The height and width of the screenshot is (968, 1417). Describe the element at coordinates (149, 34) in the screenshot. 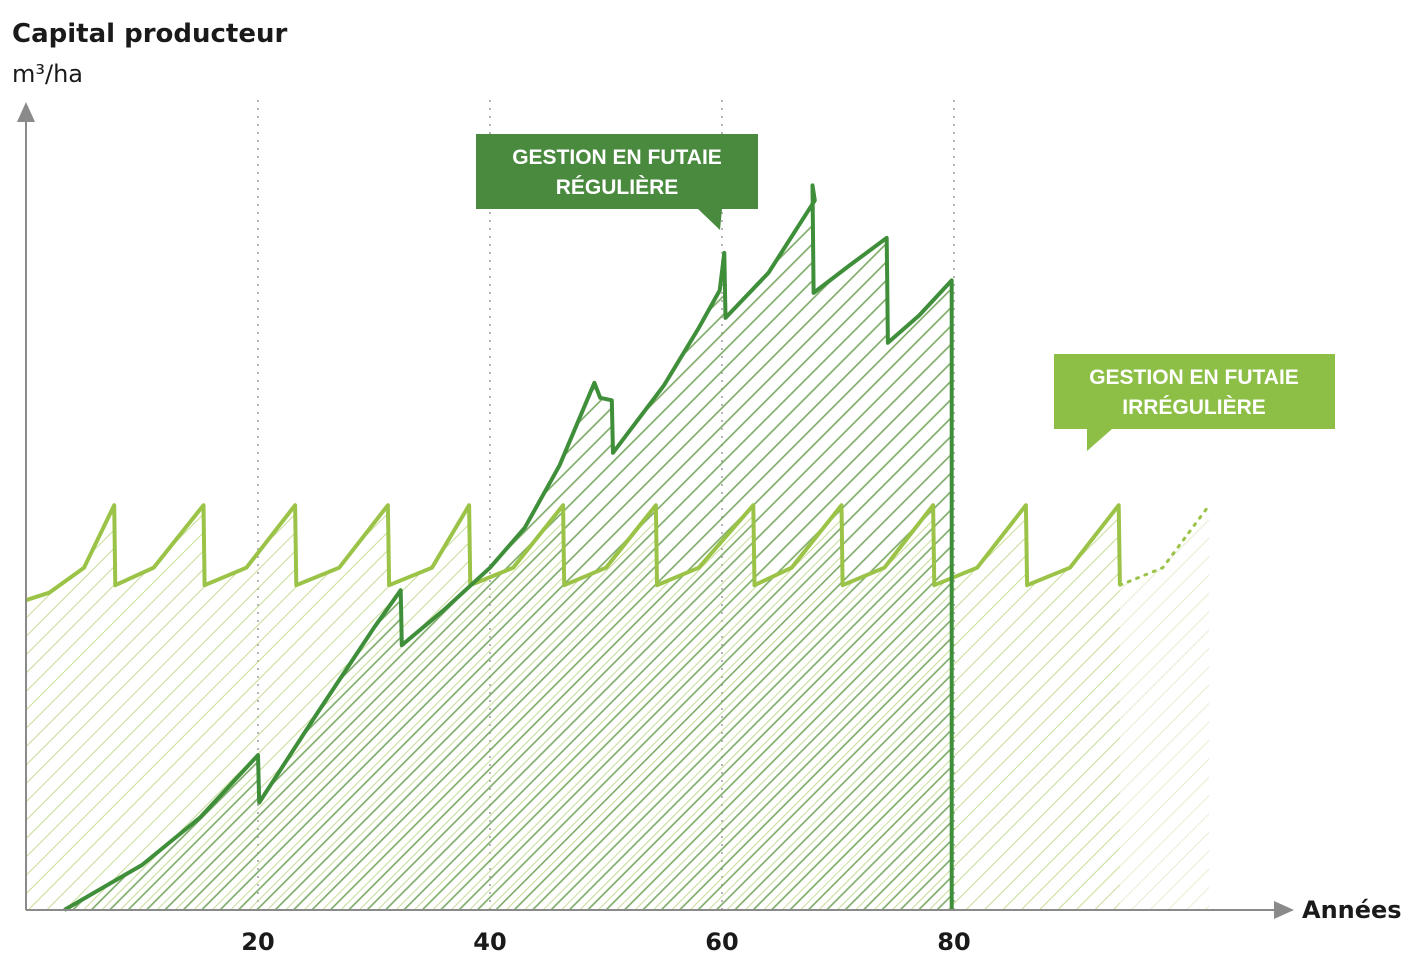

I see `chart-title: Capital producteur` at that location.